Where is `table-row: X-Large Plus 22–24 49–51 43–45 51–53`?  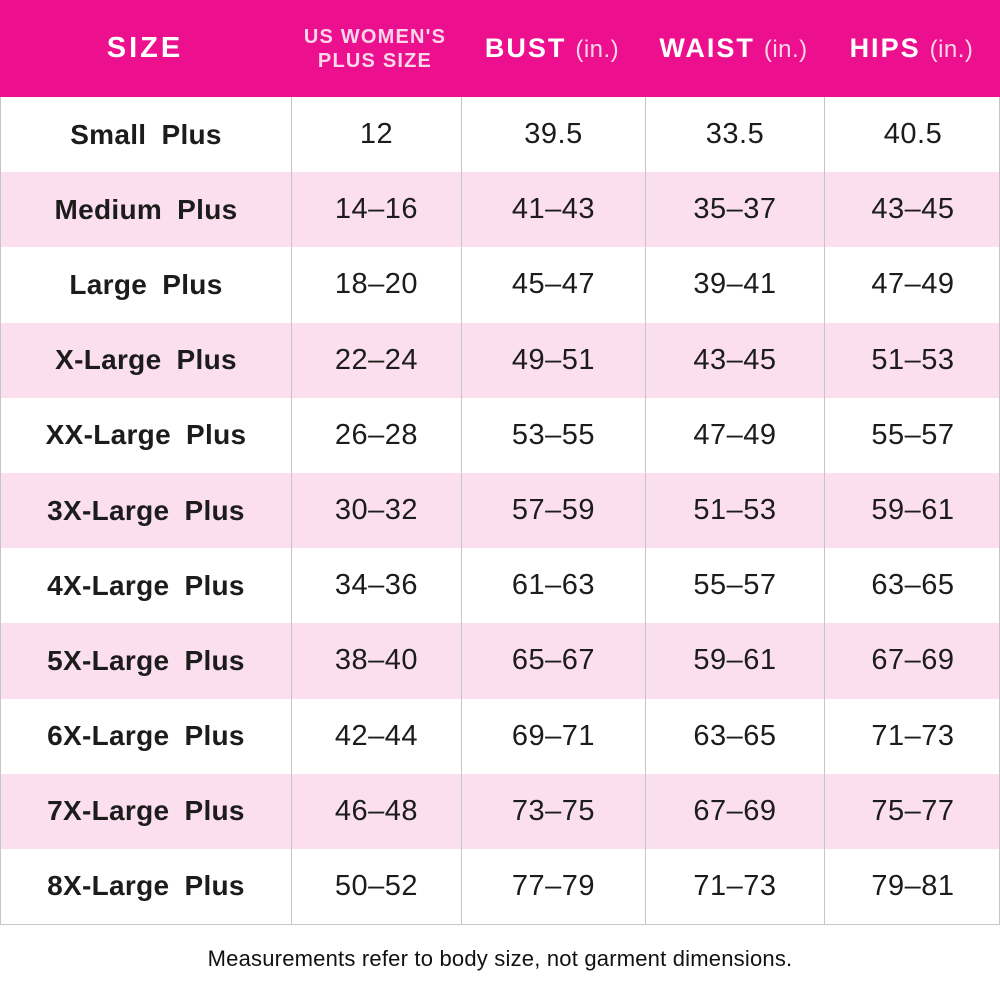
table-row: X-Large Plus 22–24 49–51 43–45 51–53 is located at coordinates (500, 360).